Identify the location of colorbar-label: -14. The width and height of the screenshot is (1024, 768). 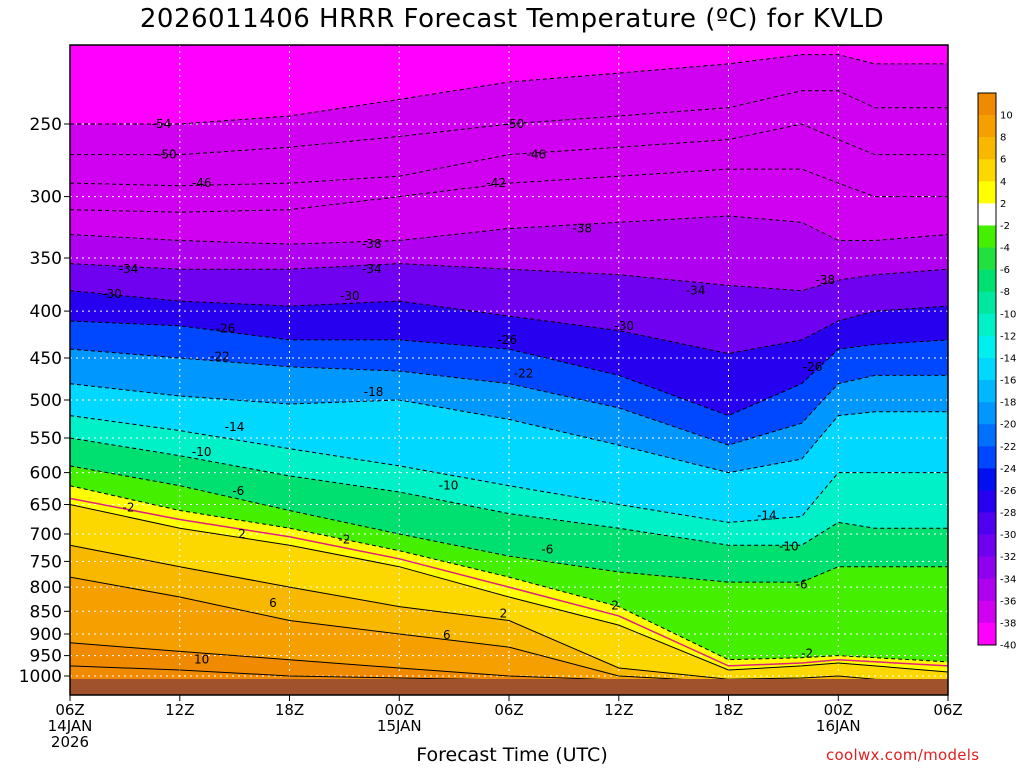
(1008, 358).